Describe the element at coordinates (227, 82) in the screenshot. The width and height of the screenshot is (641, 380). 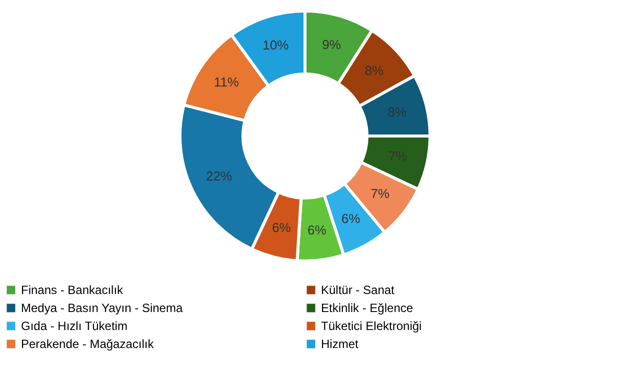
I see `data-label: 11%` at that location.